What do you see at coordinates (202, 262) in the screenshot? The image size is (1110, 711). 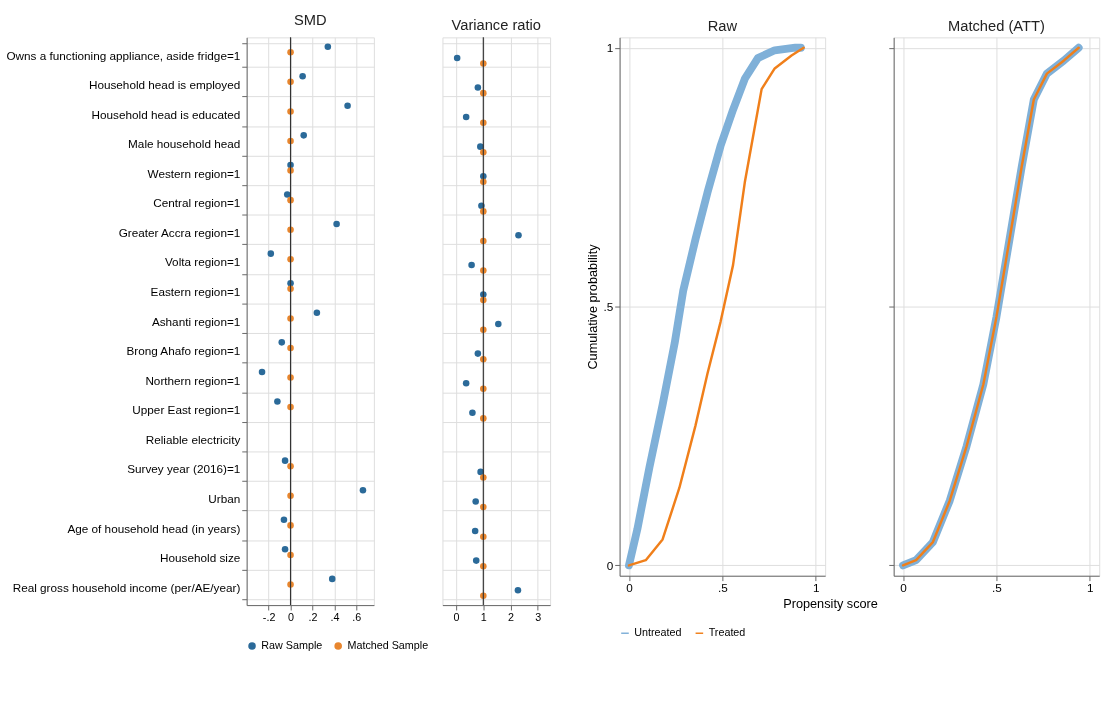 I see `y-tick-label: Volta region=1` at bounding box center [202, 262].